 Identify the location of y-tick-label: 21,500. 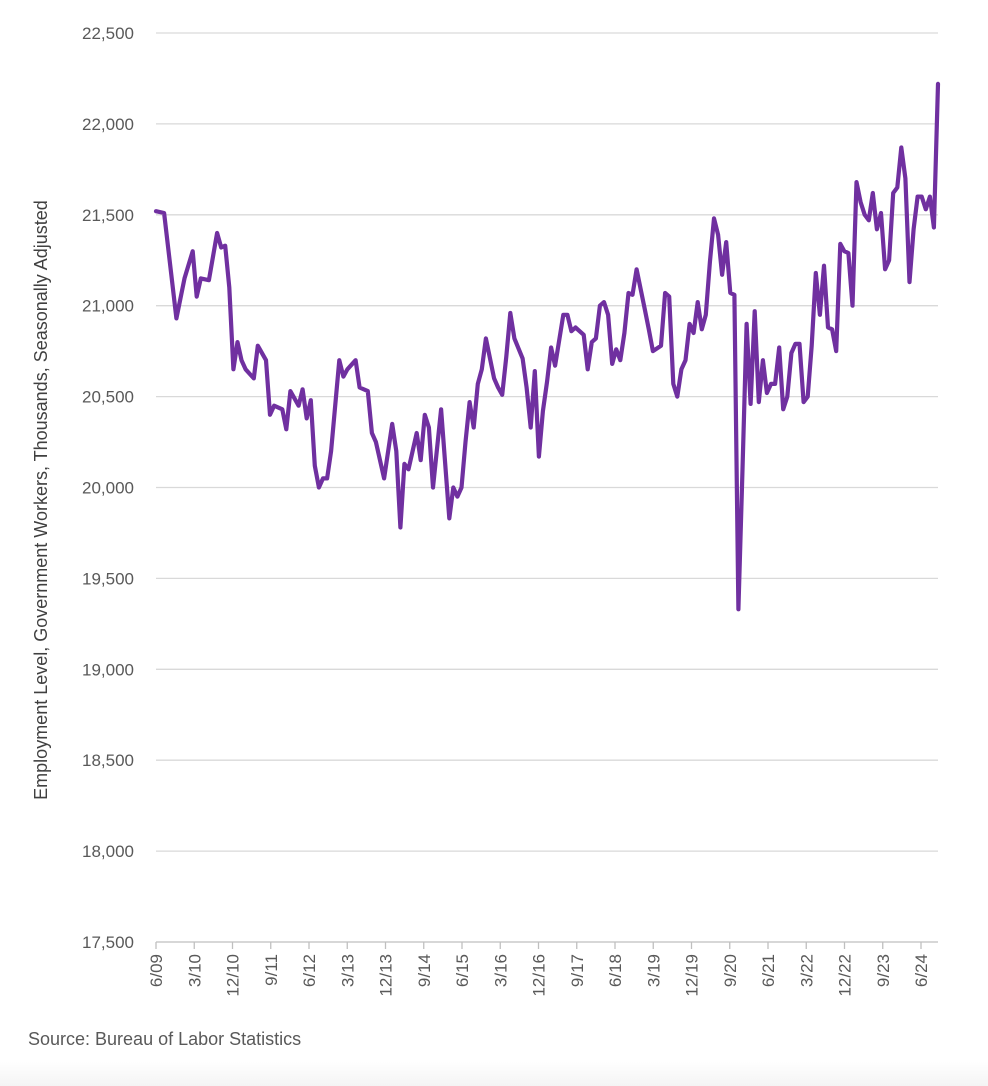
(108, 215).